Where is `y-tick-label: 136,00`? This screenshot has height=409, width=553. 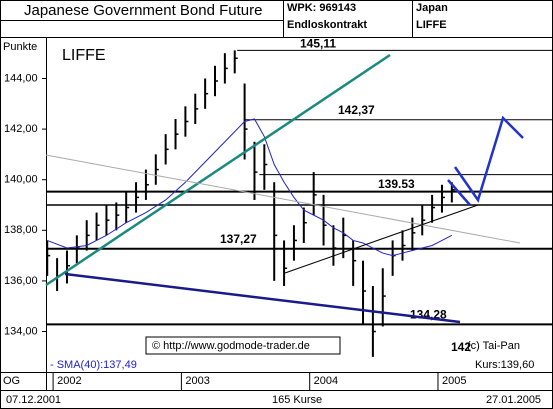
y-tick-label: 136,00 is located at coordinates (21, 281).